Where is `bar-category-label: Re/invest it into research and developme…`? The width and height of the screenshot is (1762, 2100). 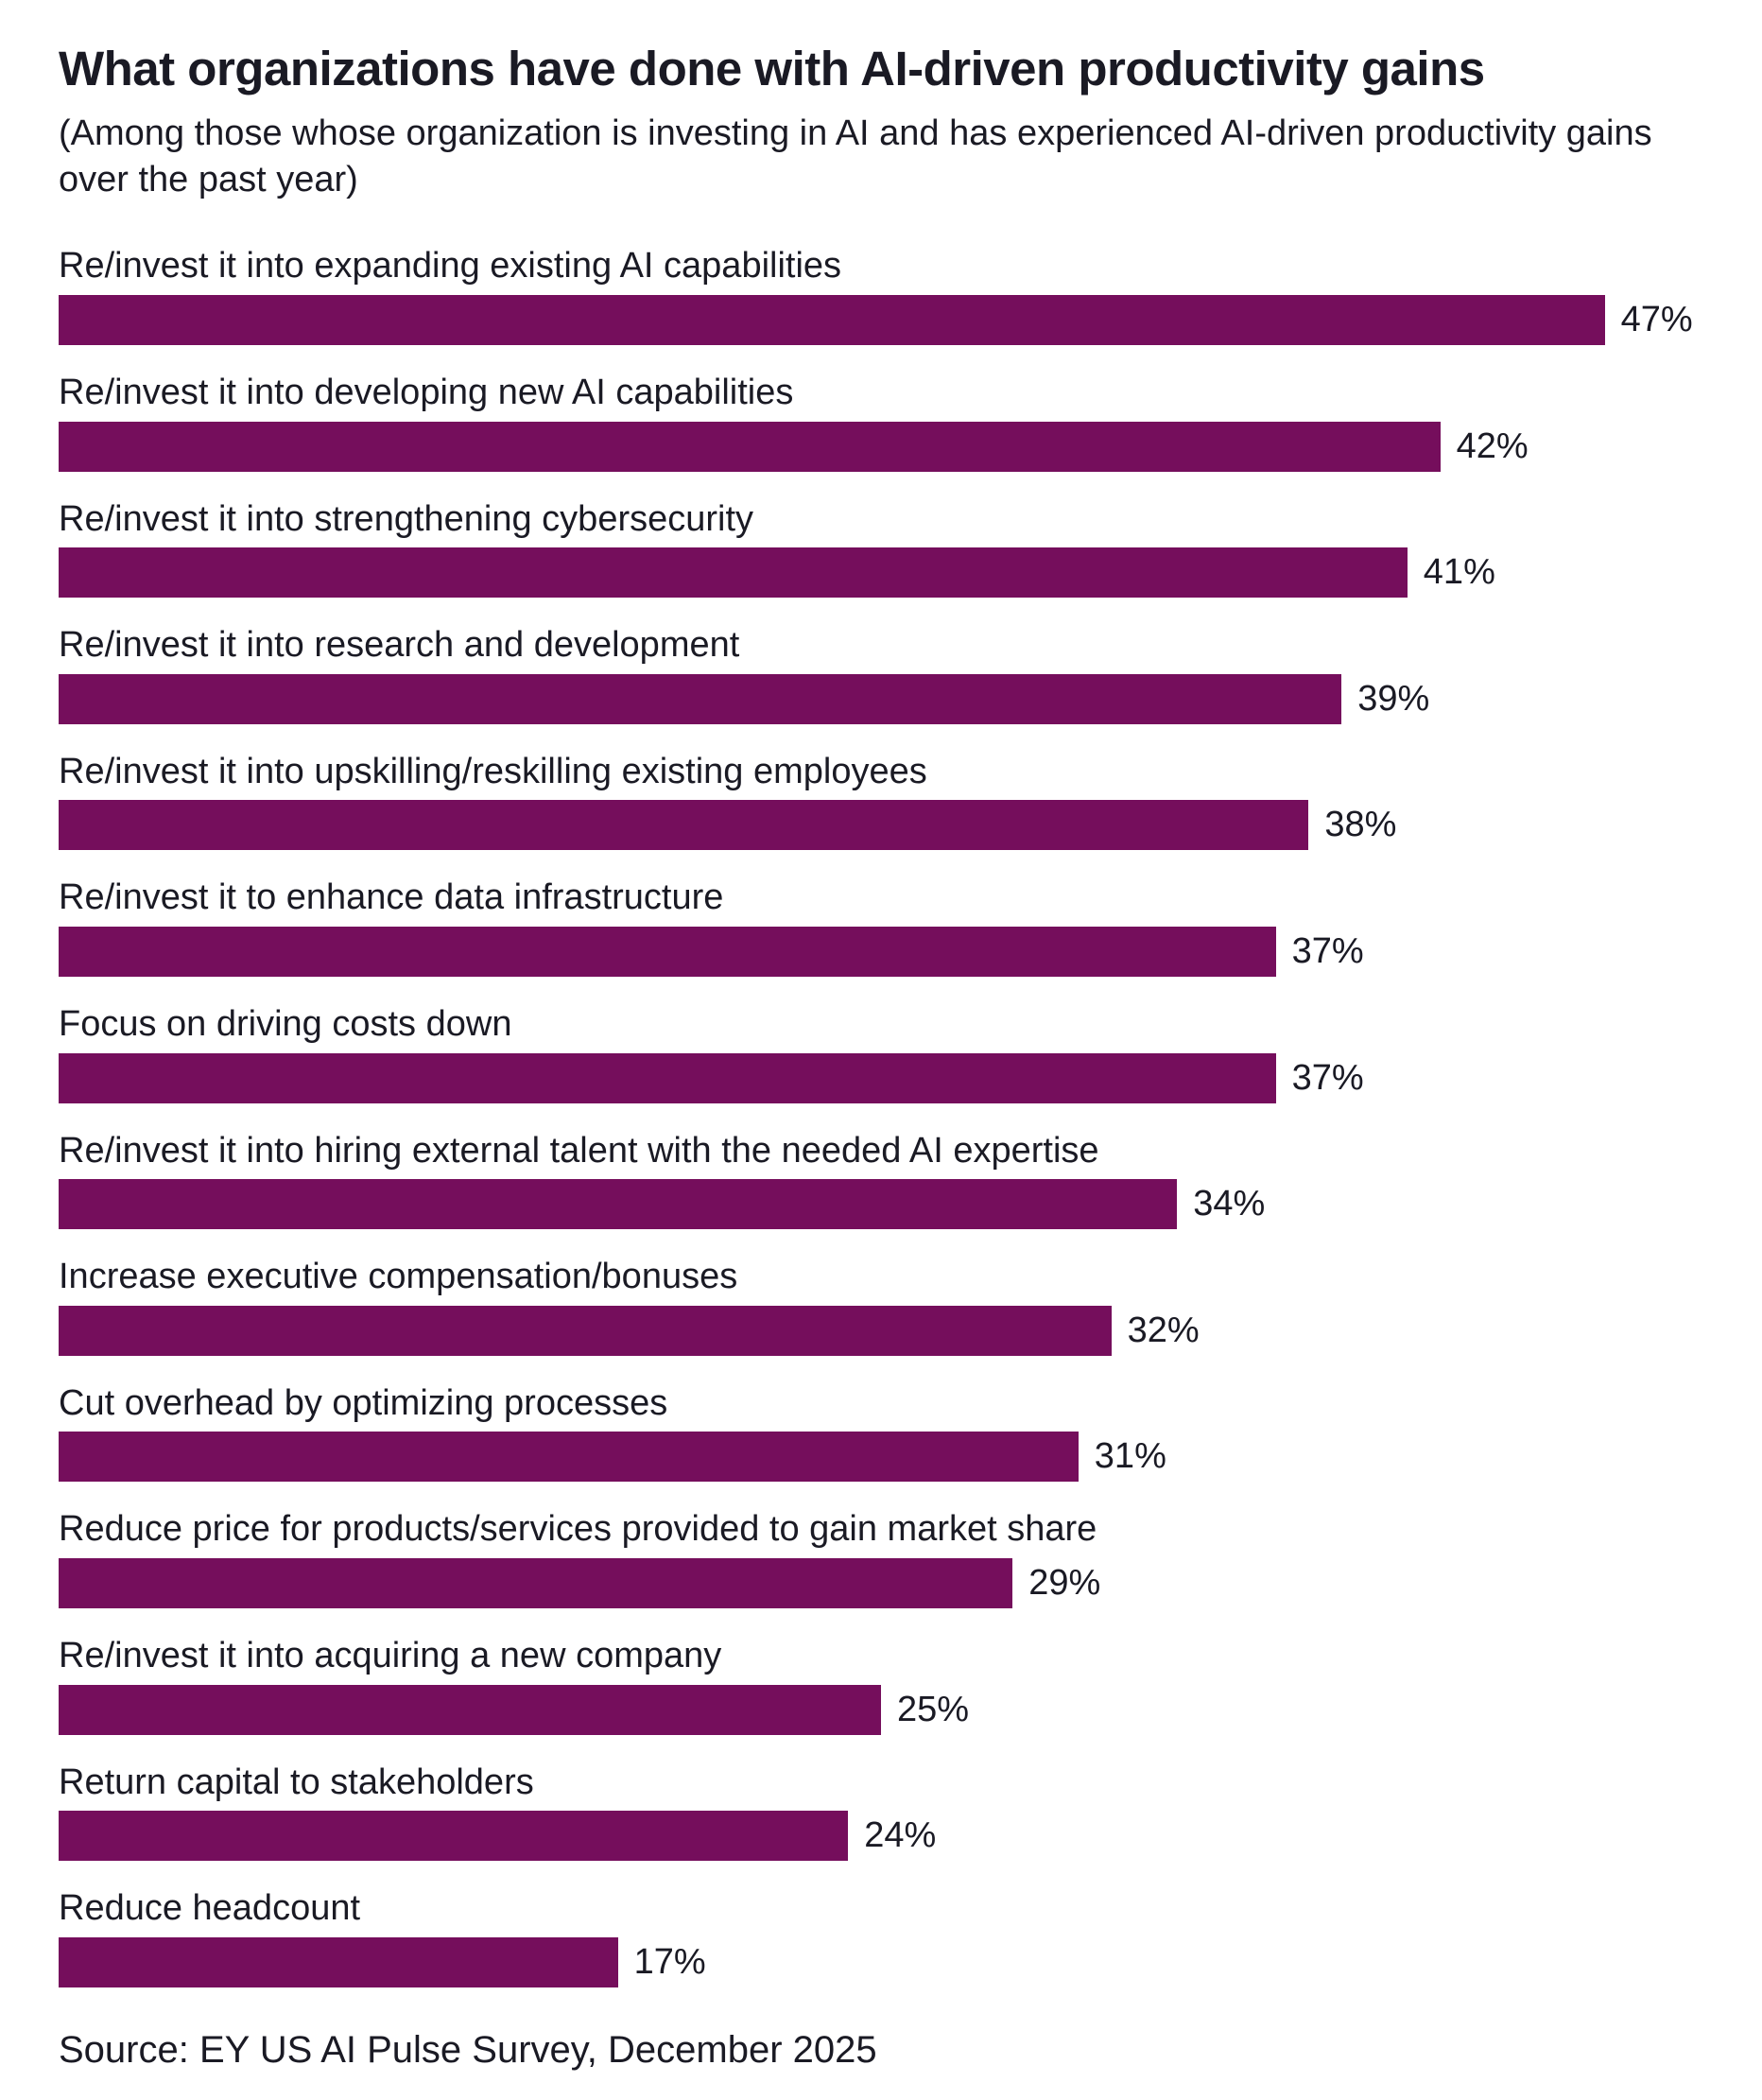 bar-category-label: Re/invest it into research and developme… is located at coordinates (399, 645).